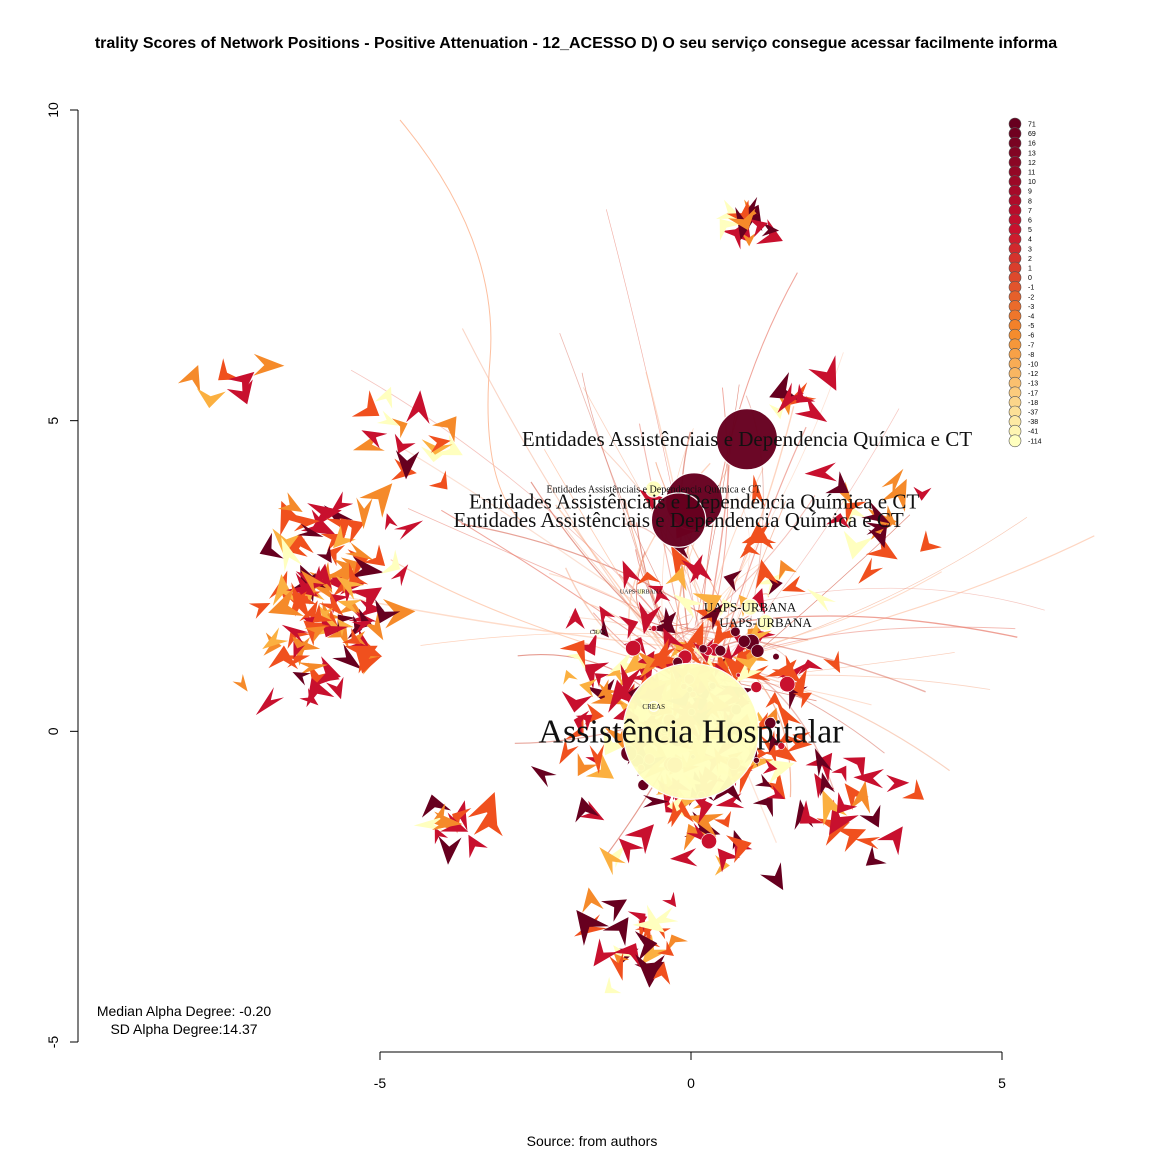  I want to click on y-tick-label: 10, so click(53, 110).